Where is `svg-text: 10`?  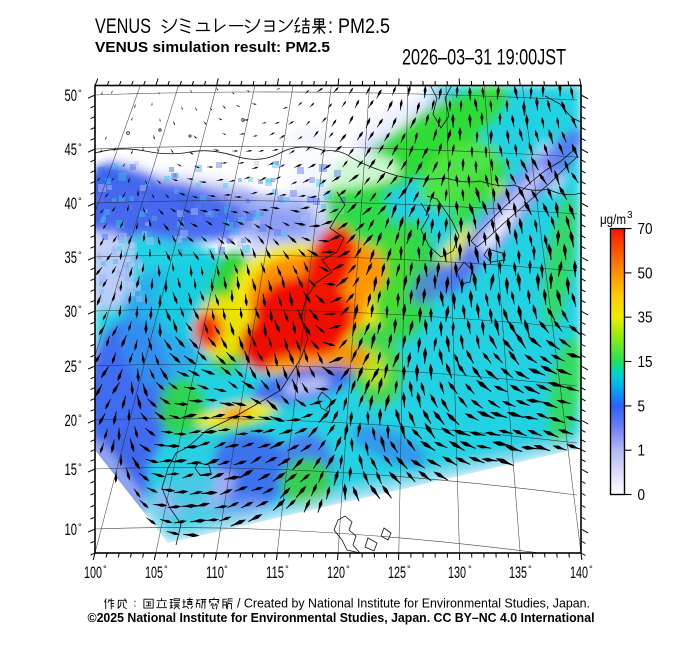
svg-text: 10 is located at coordinates (71, 530).